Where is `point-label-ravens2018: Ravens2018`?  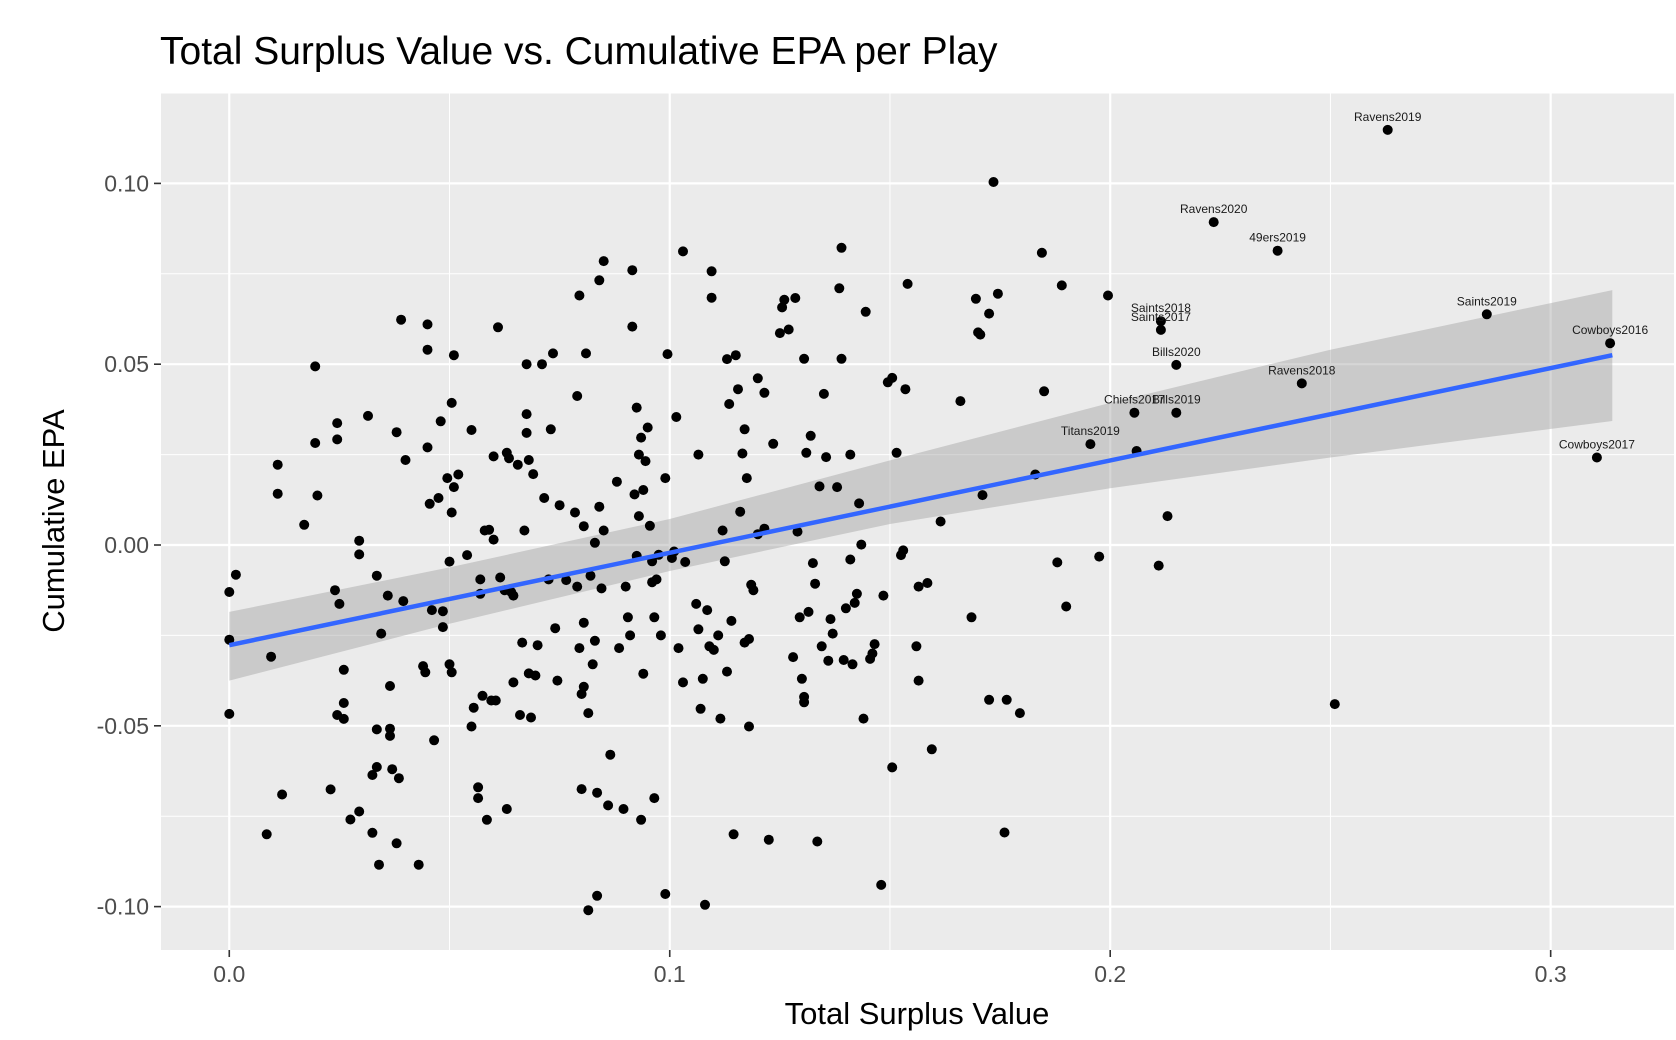 point-label-ravens2018: Ravens2018 is located at coordinates (1302, 370).